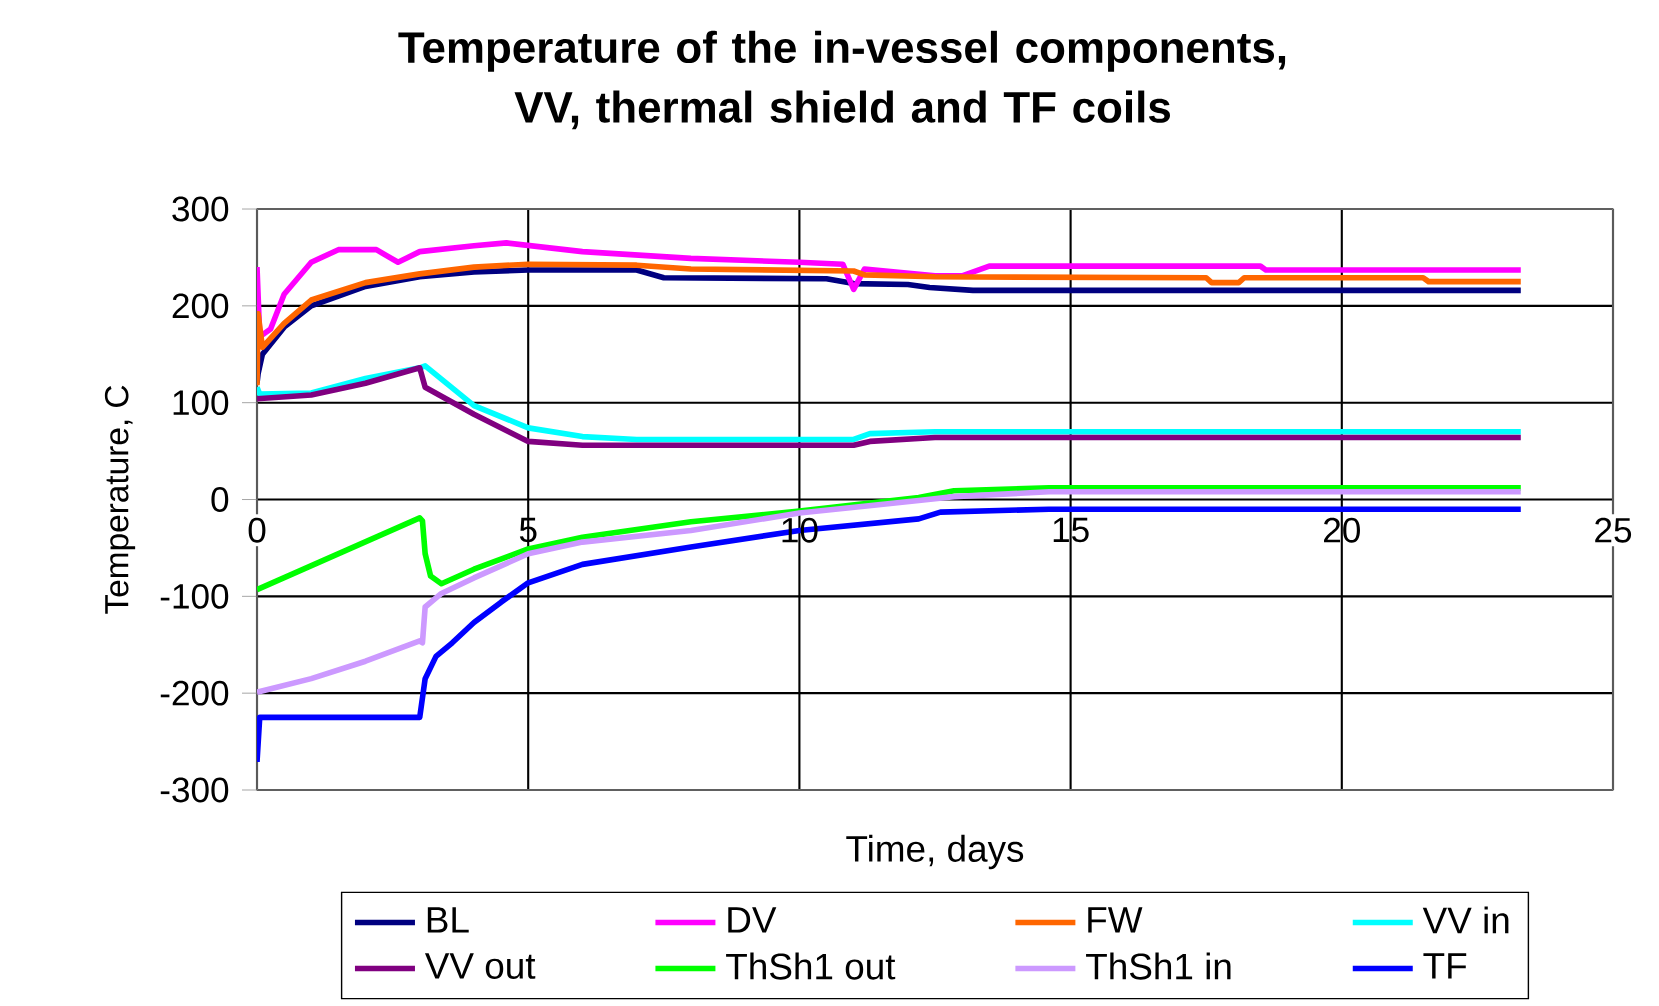 The width and height of the screenshot is (1659, 1006). What do you see at coordinates (448, 920) in the screenshot?
I see `legend-label: BL` at bounding box center [448, 920].